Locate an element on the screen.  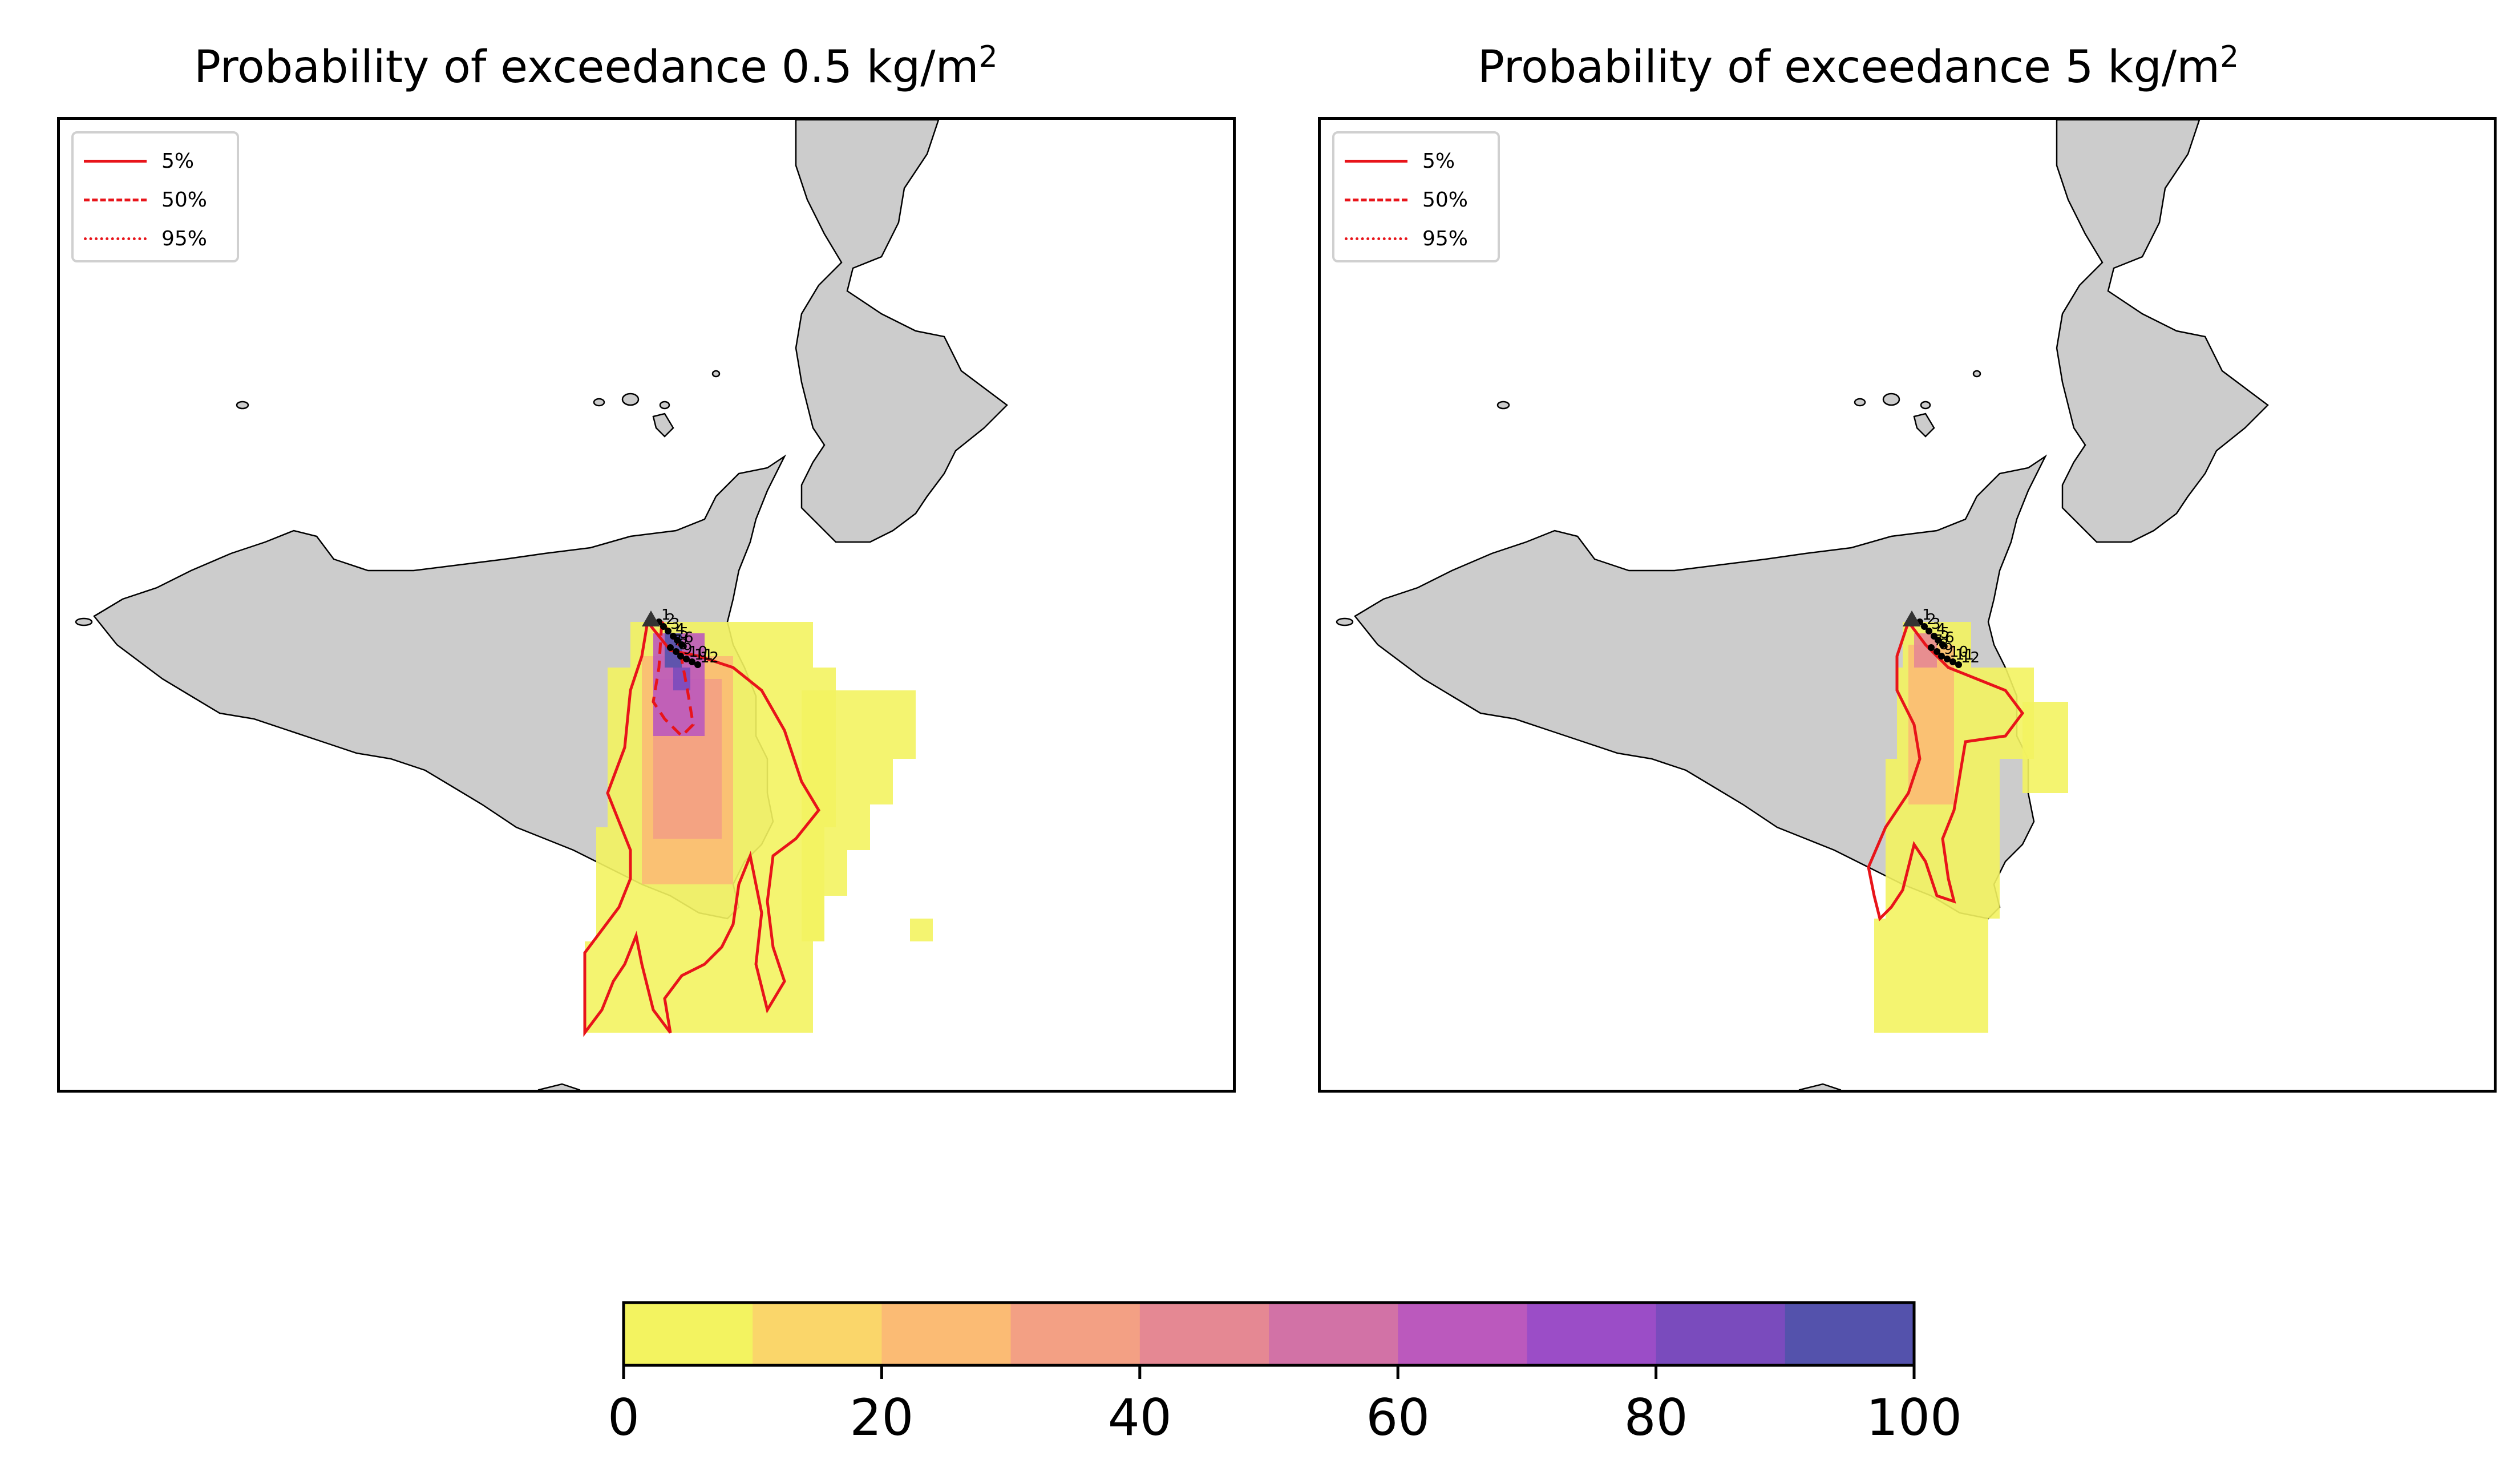
colorbar-outline is located at coordinates (1269, 1334).